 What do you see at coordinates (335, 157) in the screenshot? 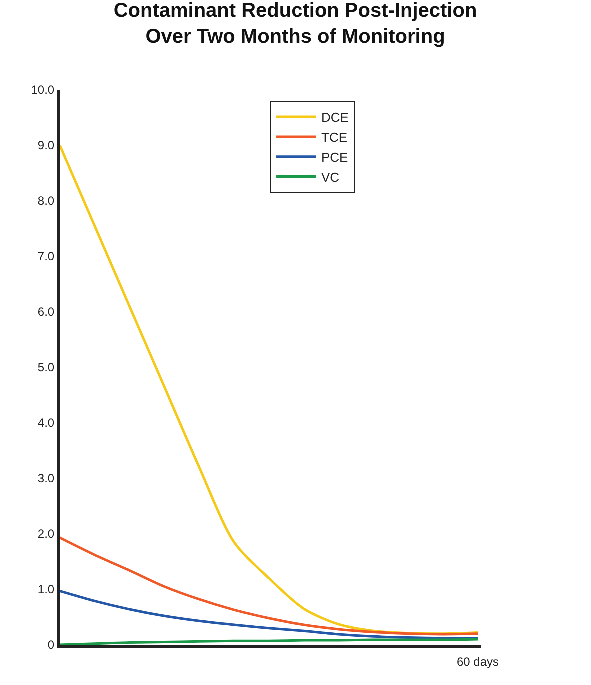
I see `legend-label: PCE` at bounding box center [335, 157].